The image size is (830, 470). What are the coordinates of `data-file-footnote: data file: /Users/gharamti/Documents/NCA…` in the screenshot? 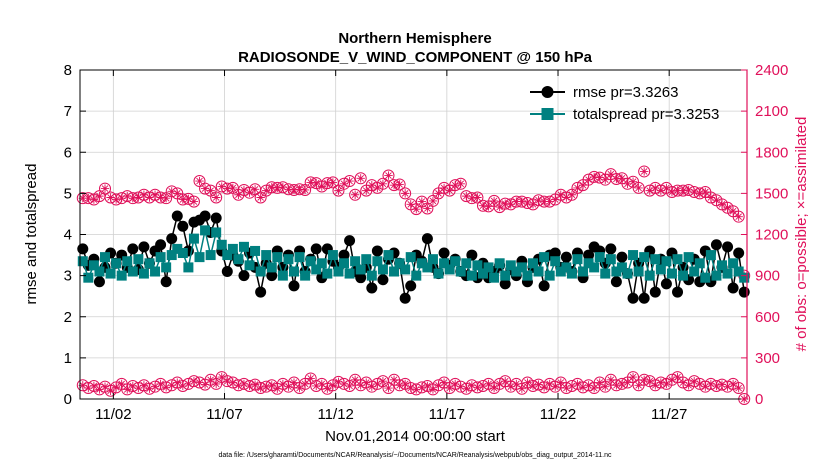 It's located at (415, 455).